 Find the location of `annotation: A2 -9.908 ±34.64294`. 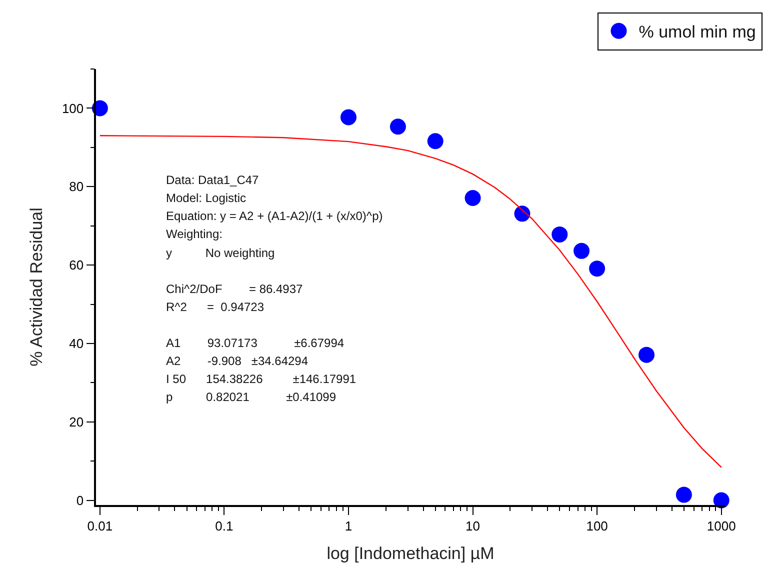

annotation: A2 -9.908 ±34.64294 is located at coordinates (237, 361).